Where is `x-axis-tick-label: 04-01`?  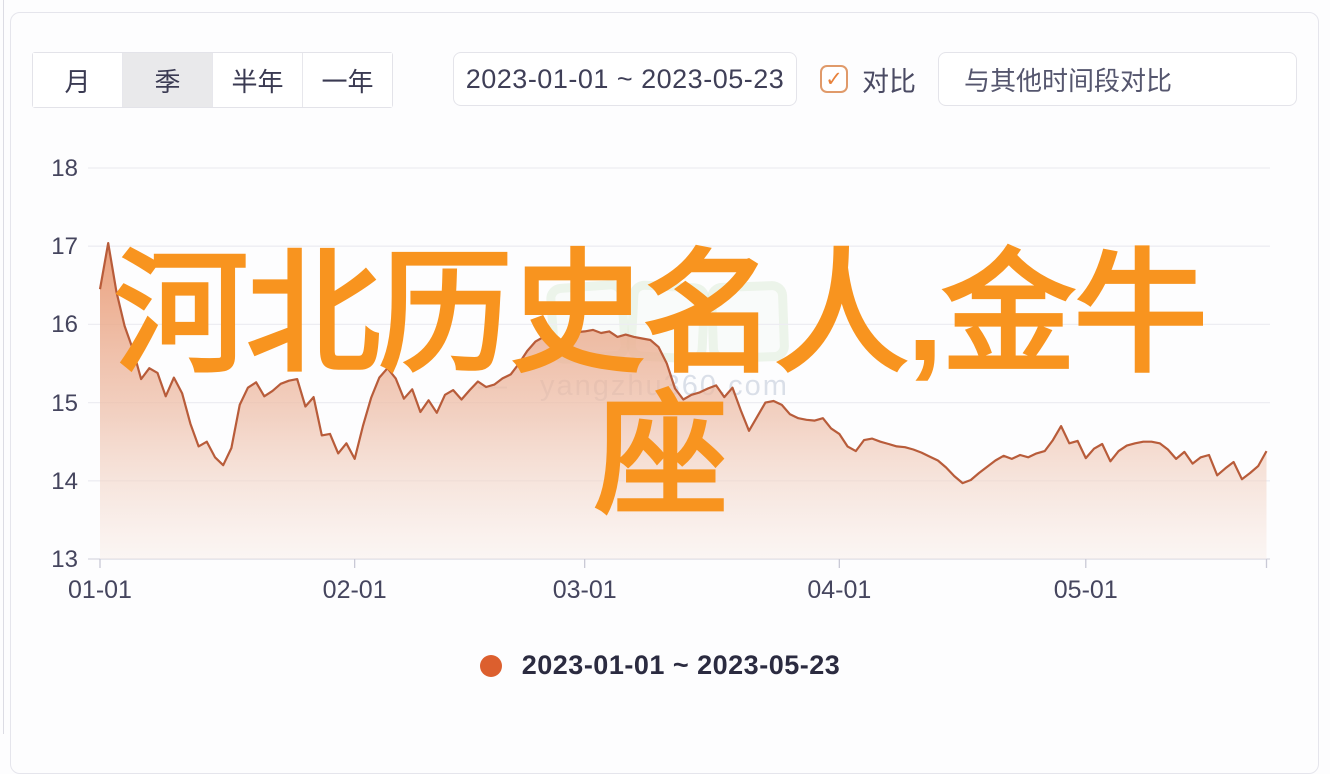
x-axis-tick-label: 04-01 is located at coordinates (839, 590).